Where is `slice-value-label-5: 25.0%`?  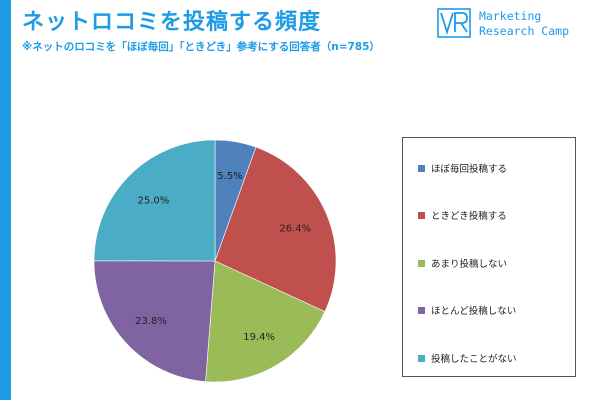
slice-value-label-5: 25.0% is located at coordinates (154, 200).